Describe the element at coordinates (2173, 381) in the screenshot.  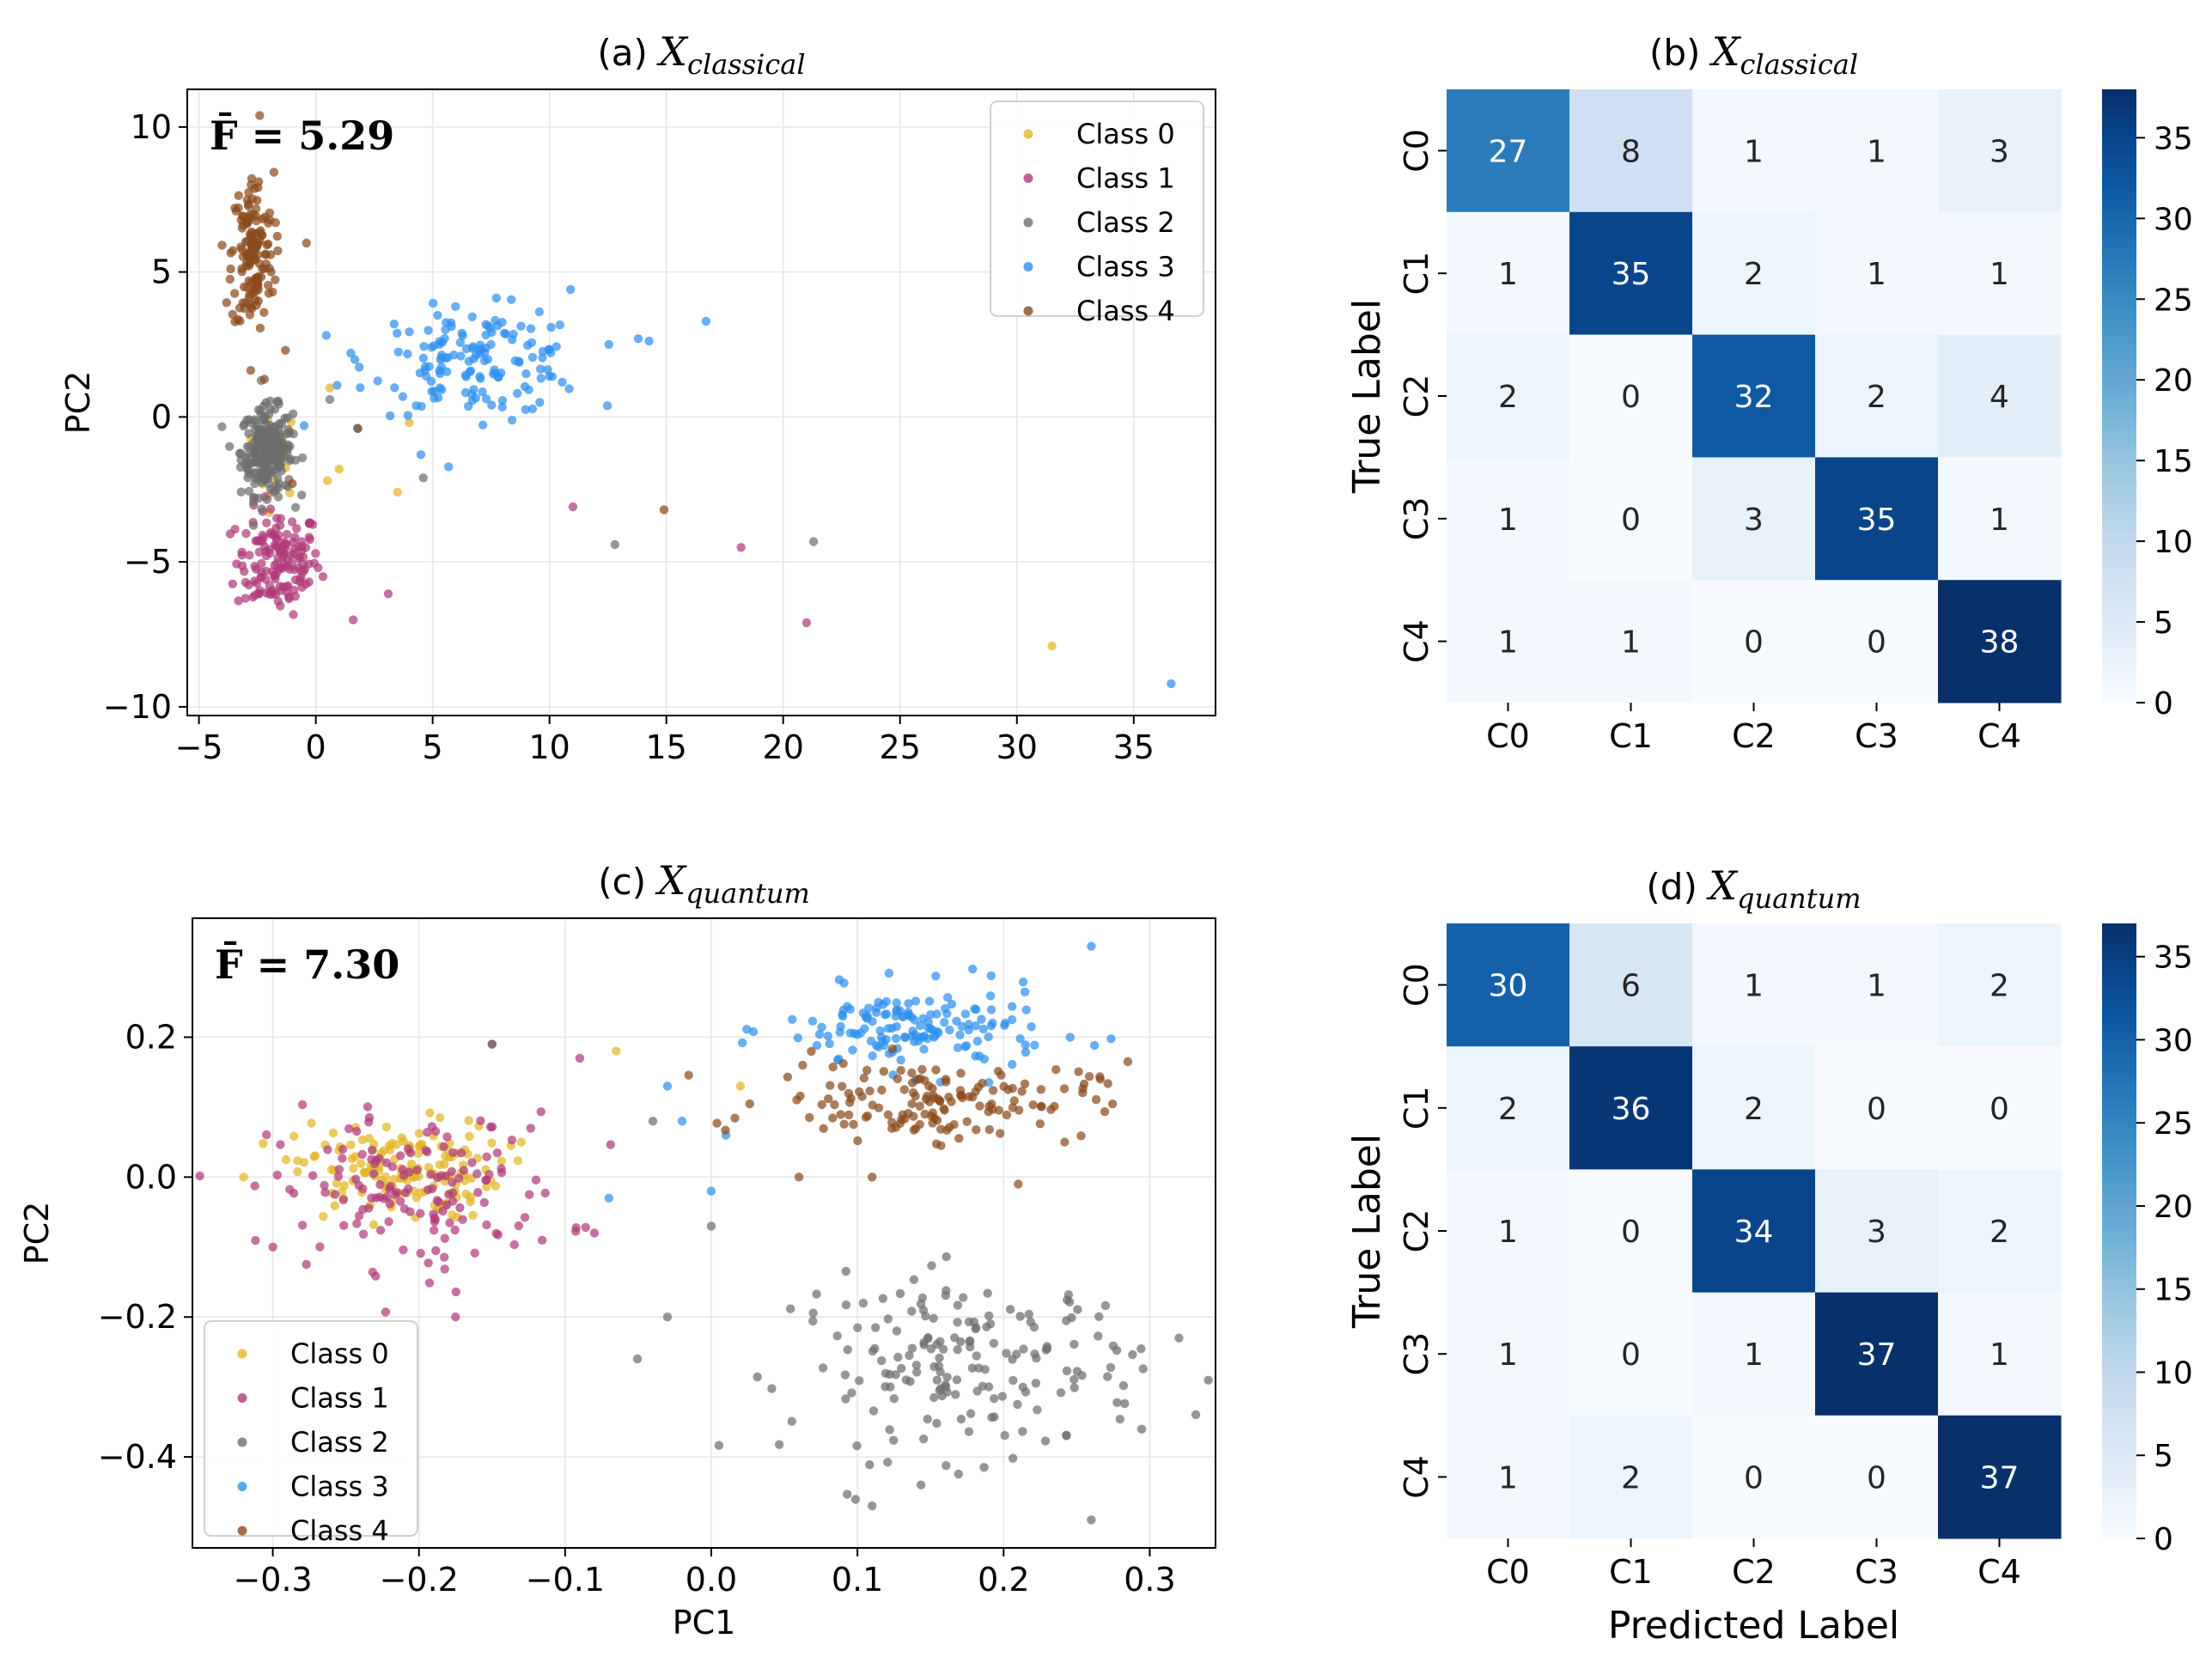
I see `colorbar-tick-label: 20` at that location.